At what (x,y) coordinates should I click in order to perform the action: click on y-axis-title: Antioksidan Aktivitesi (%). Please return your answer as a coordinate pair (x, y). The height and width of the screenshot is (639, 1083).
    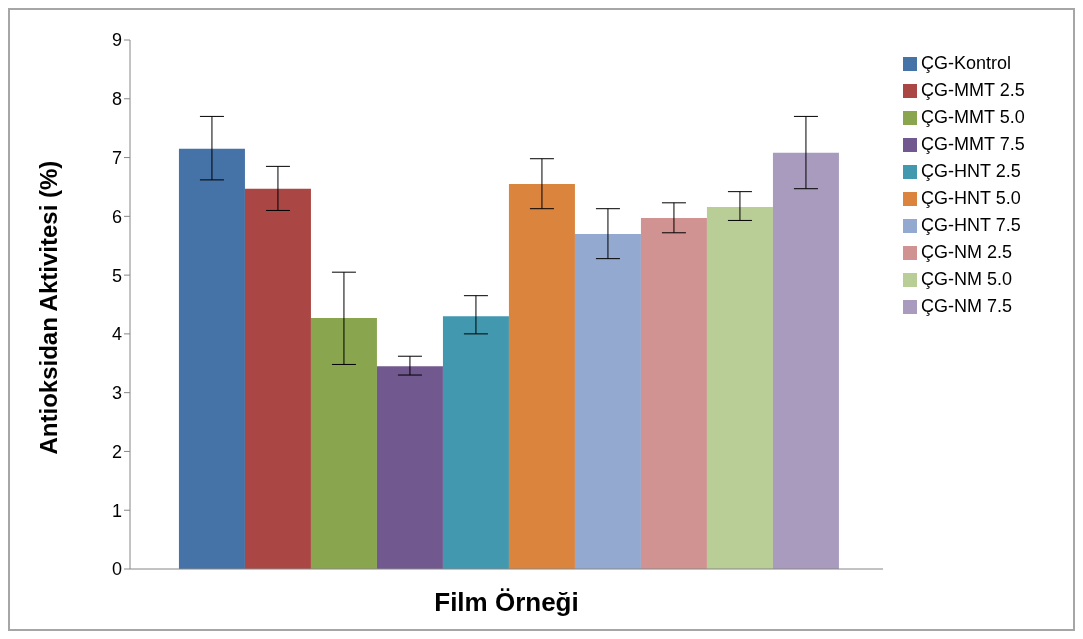
    Looking at the image, I should click on (48, 307).